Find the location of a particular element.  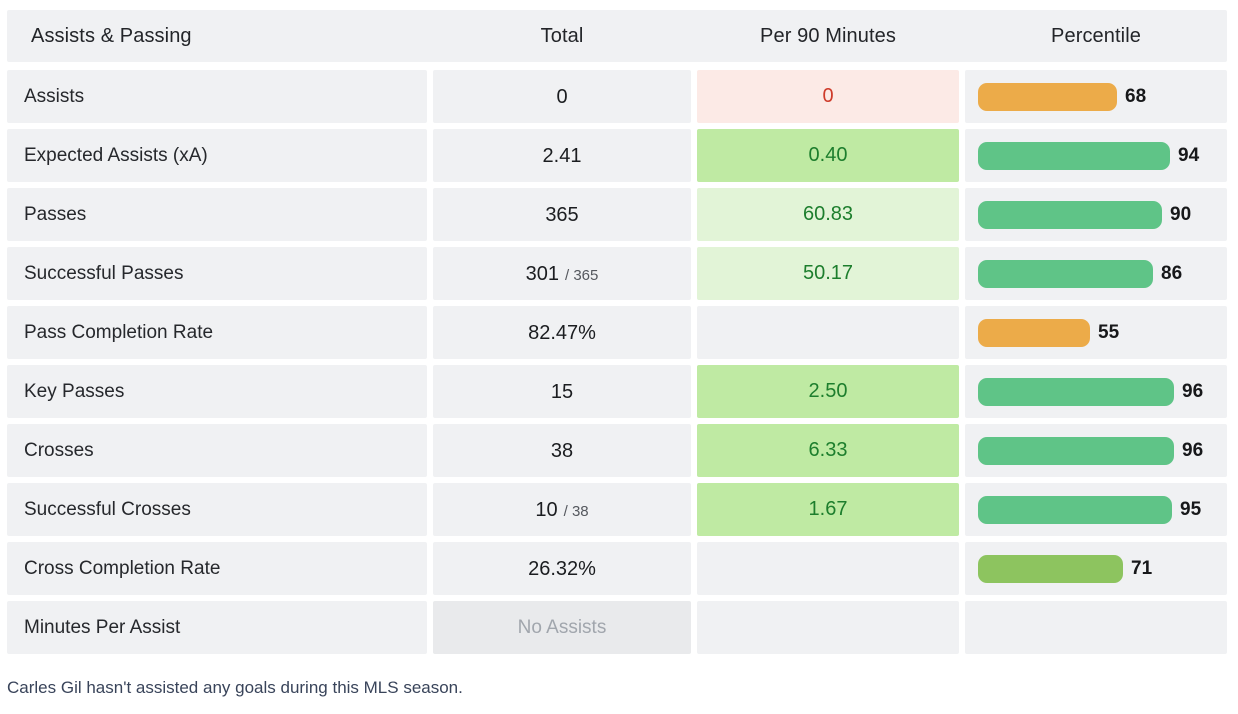

percentile-value: 71 is located at coordinates (1142, 568).